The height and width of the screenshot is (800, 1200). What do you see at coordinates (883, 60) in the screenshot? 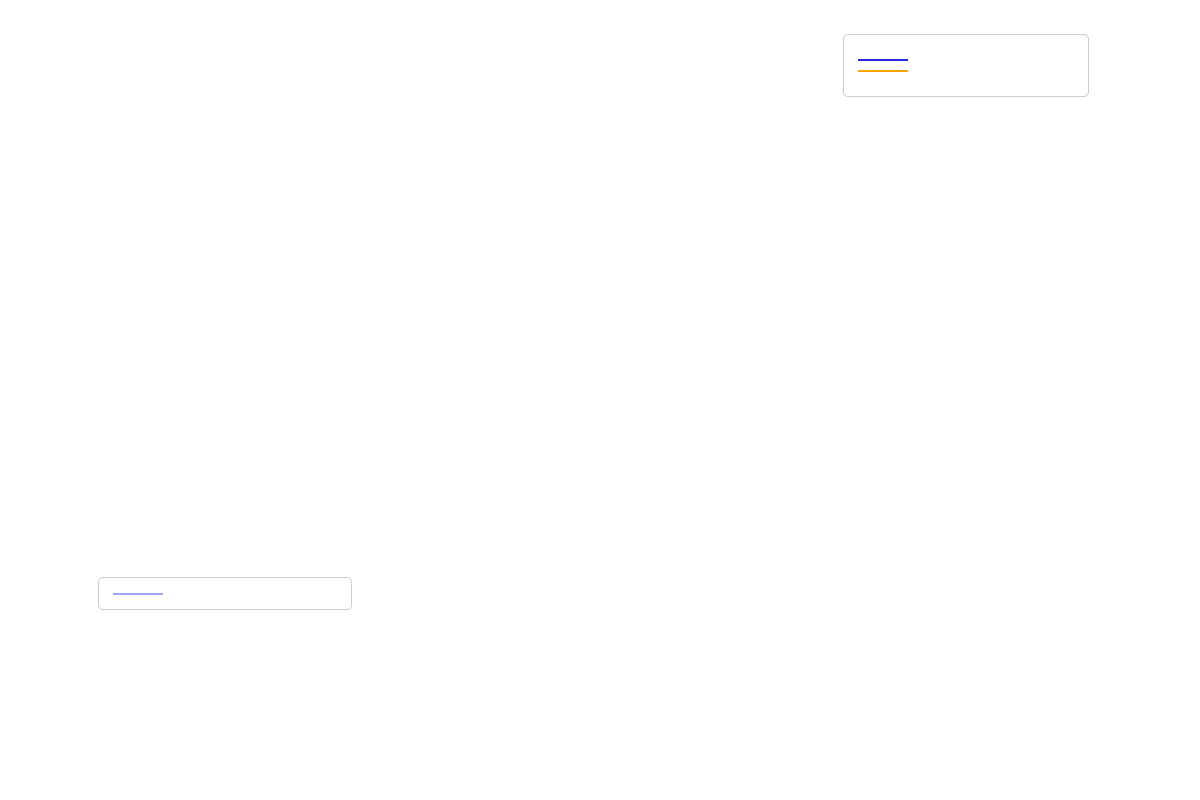
I see `strategy-line-sample` at bounding box center [883, 60].